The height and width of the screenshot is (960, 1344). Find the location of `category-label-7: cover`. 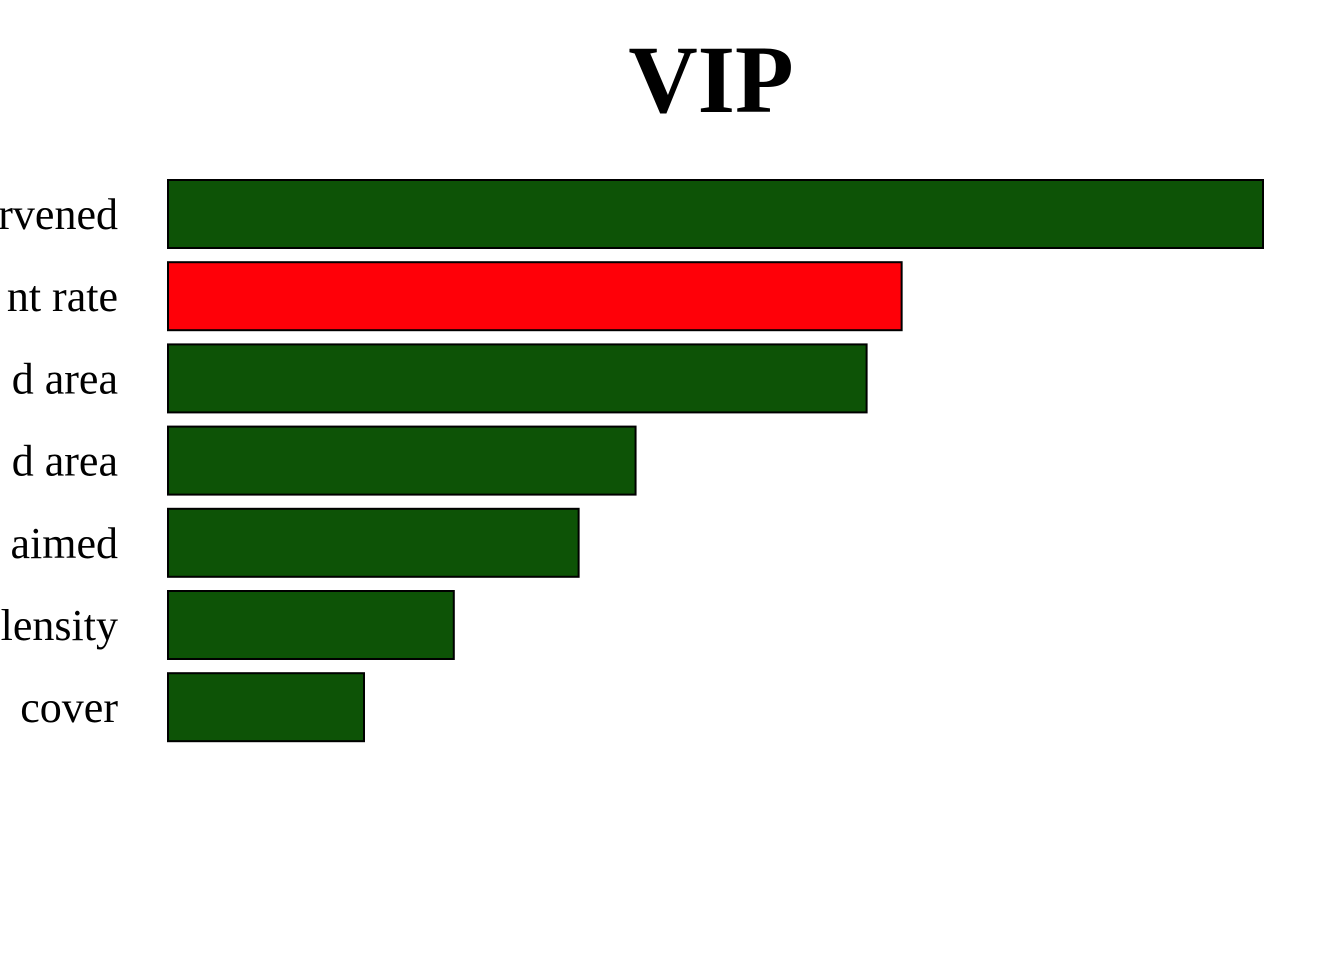

category-label-7: cover is located at coordinates (69, 707).